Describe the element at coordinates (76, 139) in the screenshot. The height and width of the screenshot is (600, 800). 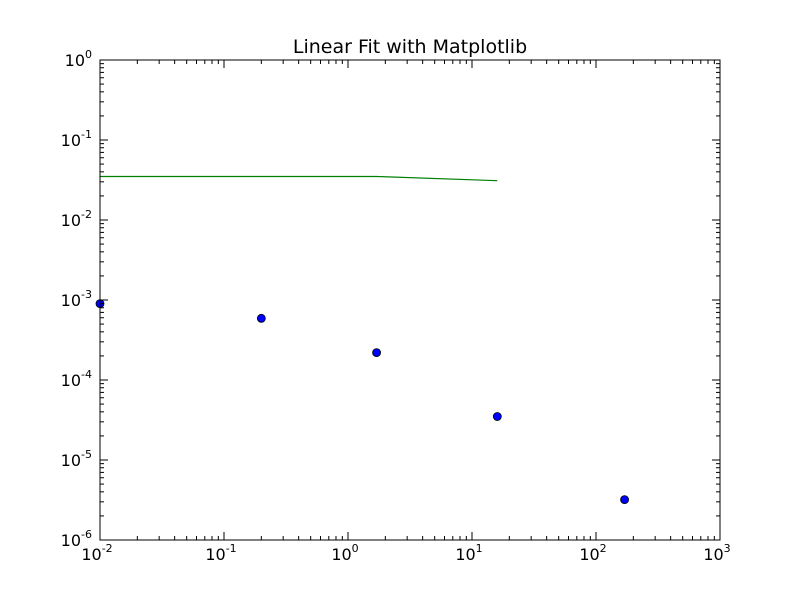
I see `y-tick-label: 10⁻¹` at that location.